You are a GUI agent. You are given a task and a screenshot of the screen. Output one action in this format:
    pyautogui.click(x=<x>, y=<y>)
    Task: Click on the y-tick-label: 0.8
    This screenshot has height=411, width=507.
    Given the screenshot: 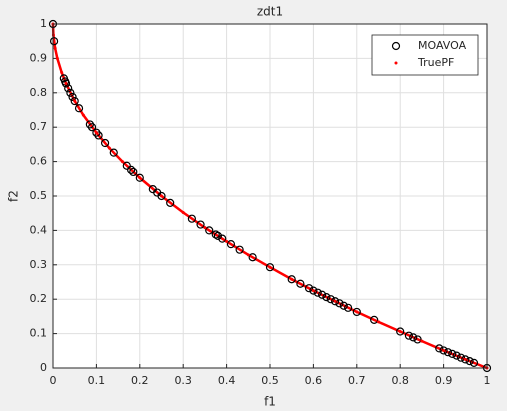 What is the action you would take?
    pyautogui.click(x=39, y=92)
    